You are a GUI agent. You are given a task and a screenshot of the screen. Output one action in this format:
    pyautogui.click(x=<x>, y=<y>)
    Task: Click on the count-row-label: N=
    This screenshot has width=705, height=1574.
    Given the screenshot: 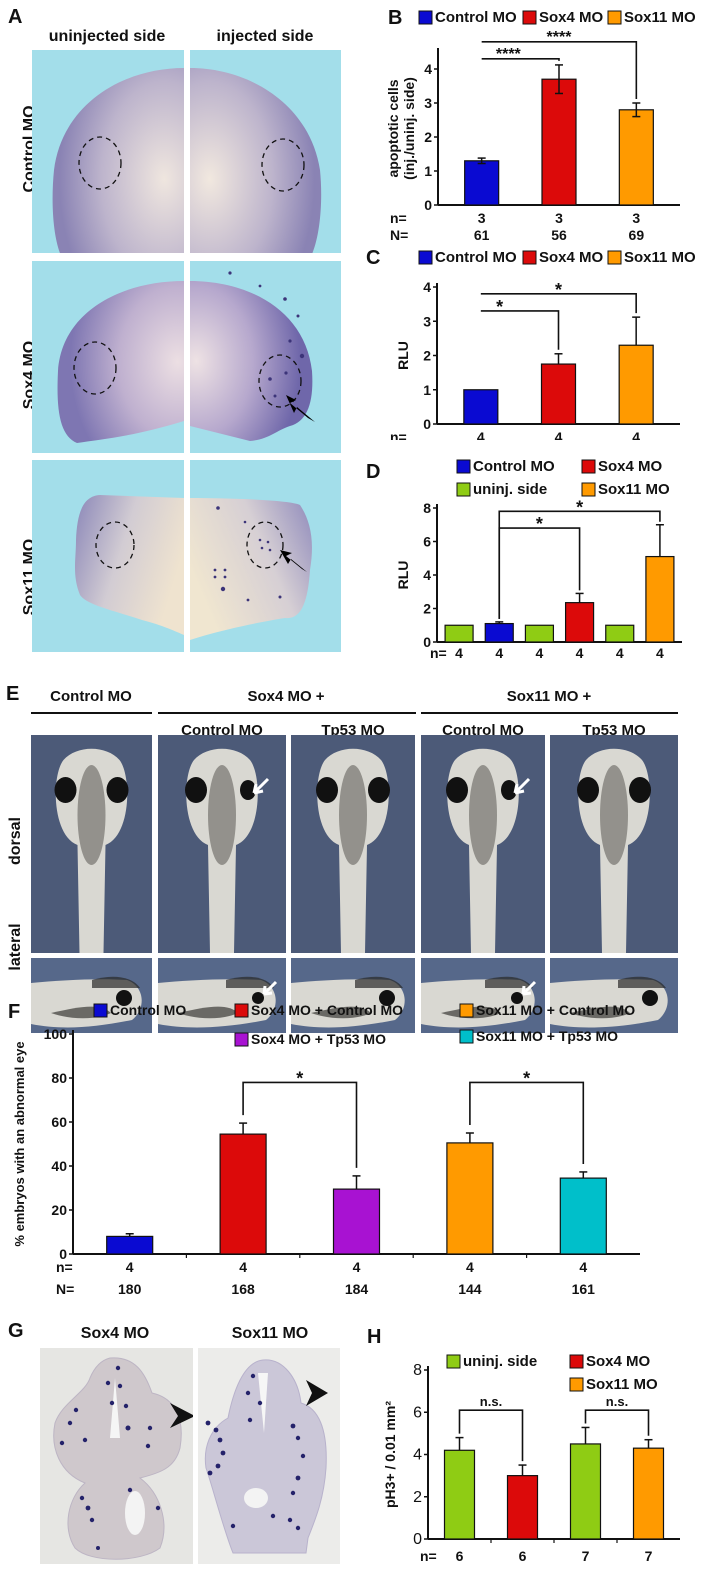 What is the action you would take?
    pyautogui.click(x=399, y=233)
    